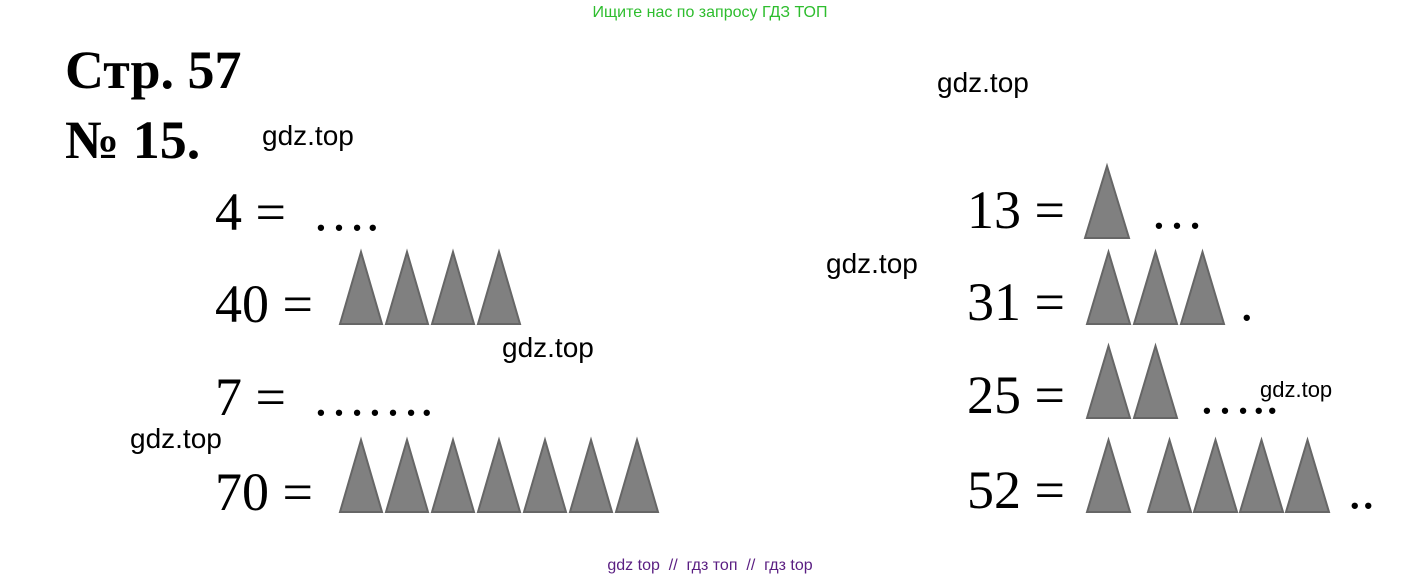 This screenshot has width=1421, height=579. Describe the element at coordinates (1016, 395) in the screenshot. I see `equation-lhs: 25 =` at that location.